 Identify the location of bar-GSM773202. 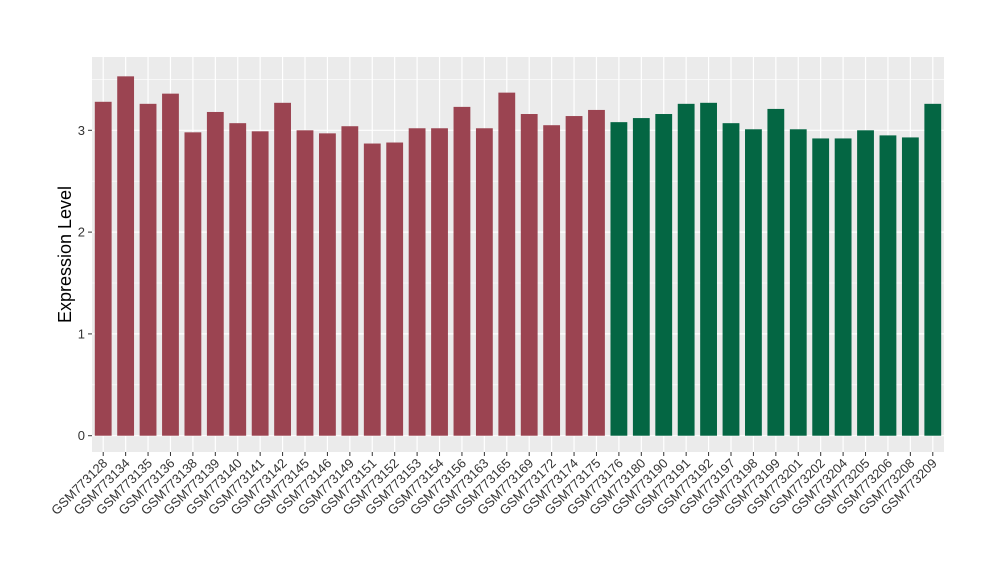
(821, 287).